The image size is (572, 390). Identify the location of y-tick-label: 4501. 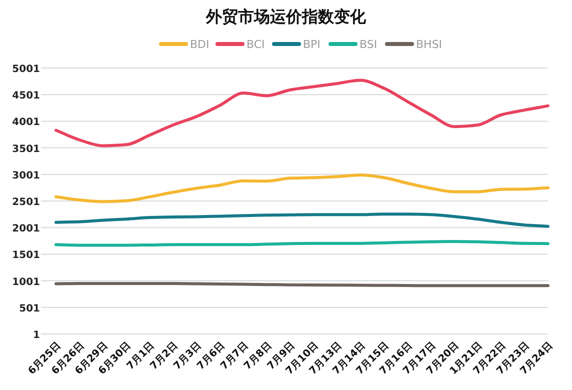
(26, 96).